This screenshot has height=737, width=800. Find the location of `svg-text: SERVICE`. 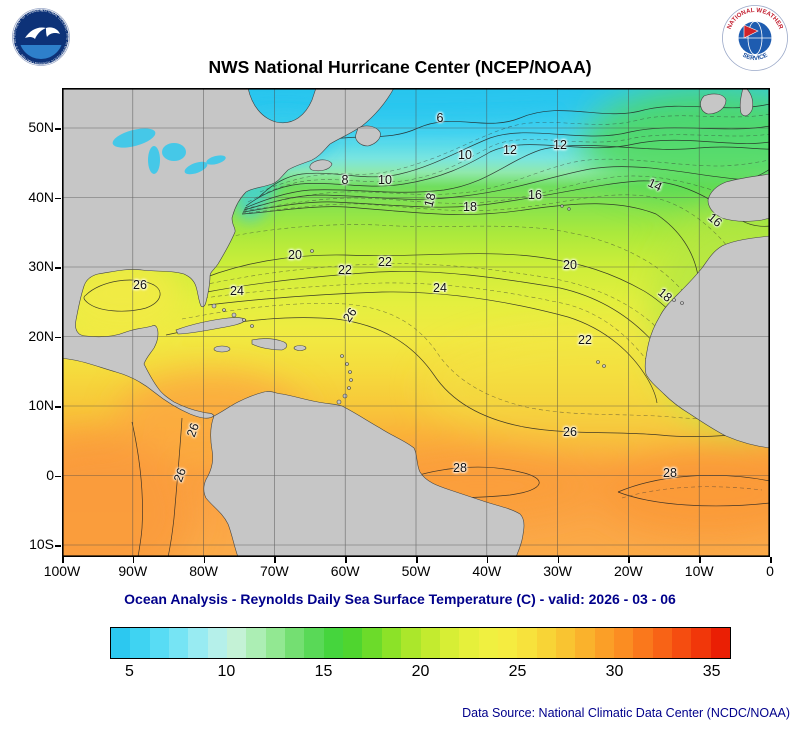

svg-text: SERVICE is located at coordinates (755, 57).